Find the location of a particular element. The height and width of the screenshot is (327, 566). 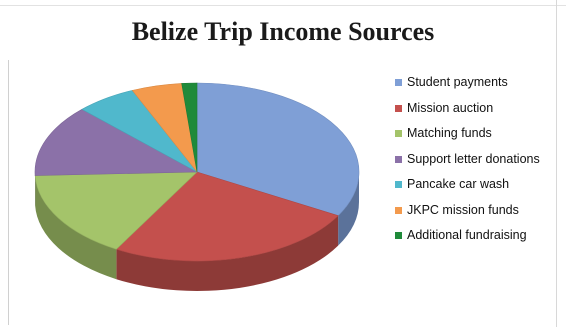

frame-left-border is located at coordinates (8, 192).